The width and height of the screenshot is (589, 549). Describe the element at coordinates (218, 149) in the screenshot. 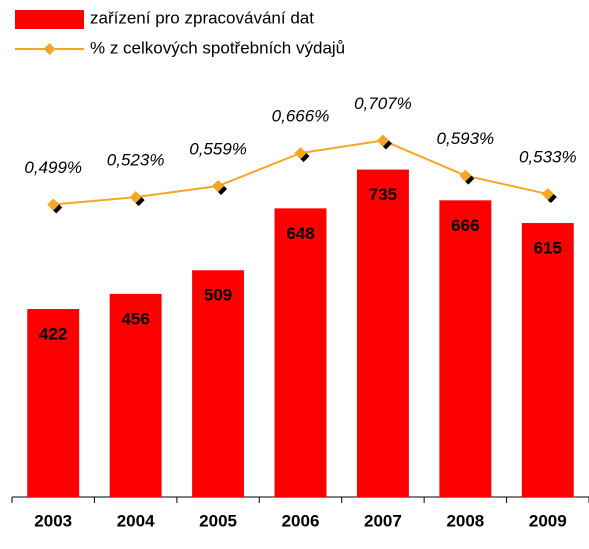

I see `line-value-label: 0,559%` at that location.